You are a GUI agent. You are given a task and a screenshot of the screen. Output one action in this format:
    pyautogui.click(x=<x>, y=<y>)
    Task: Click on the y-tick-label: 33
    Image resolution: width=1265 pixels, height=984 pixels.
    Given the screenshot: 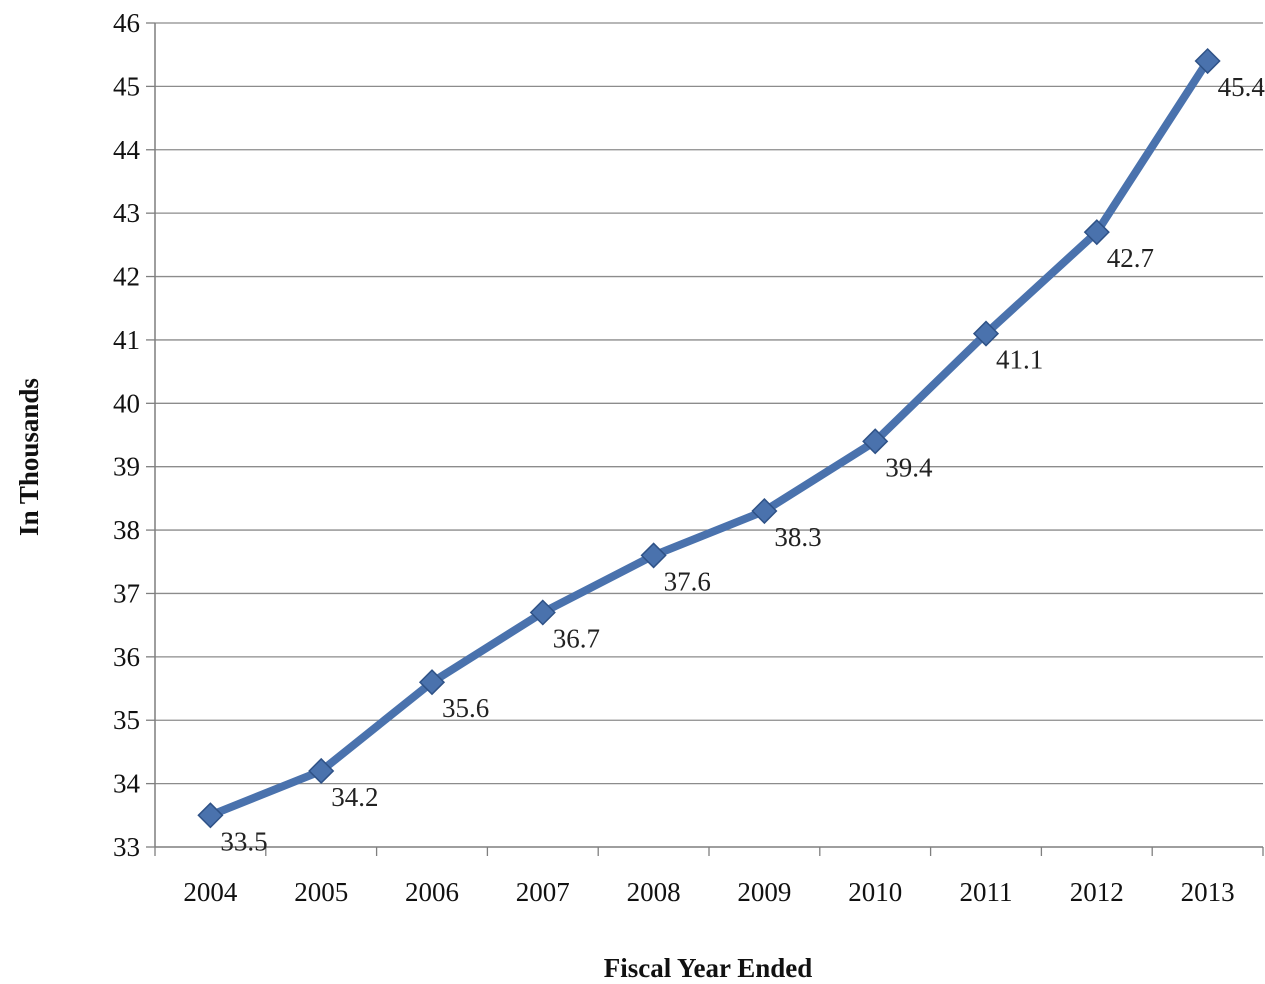 What is the action you would take?
    pyautogui.click(x=126, y=847)
    